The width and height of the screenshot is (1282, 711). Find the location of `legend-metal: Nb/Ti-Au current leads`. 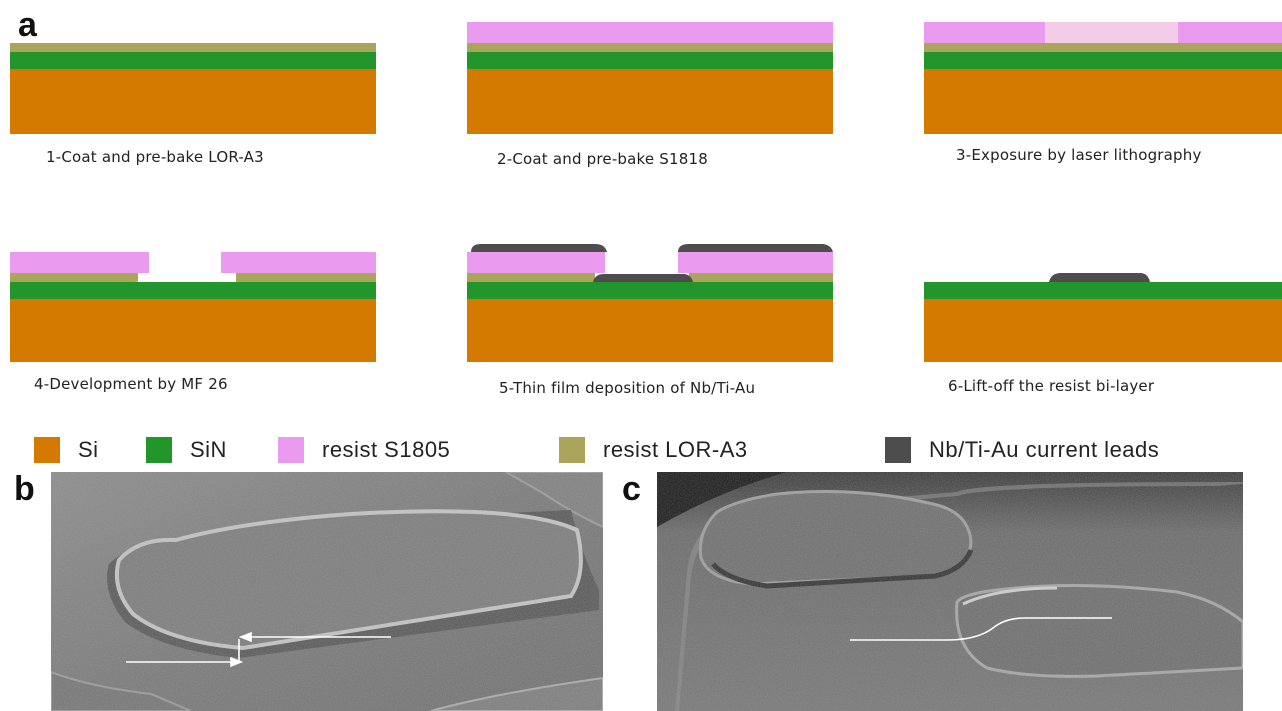

legend-metal: Nb/Ti-Au current leads is located at coordinates (1022, 450).